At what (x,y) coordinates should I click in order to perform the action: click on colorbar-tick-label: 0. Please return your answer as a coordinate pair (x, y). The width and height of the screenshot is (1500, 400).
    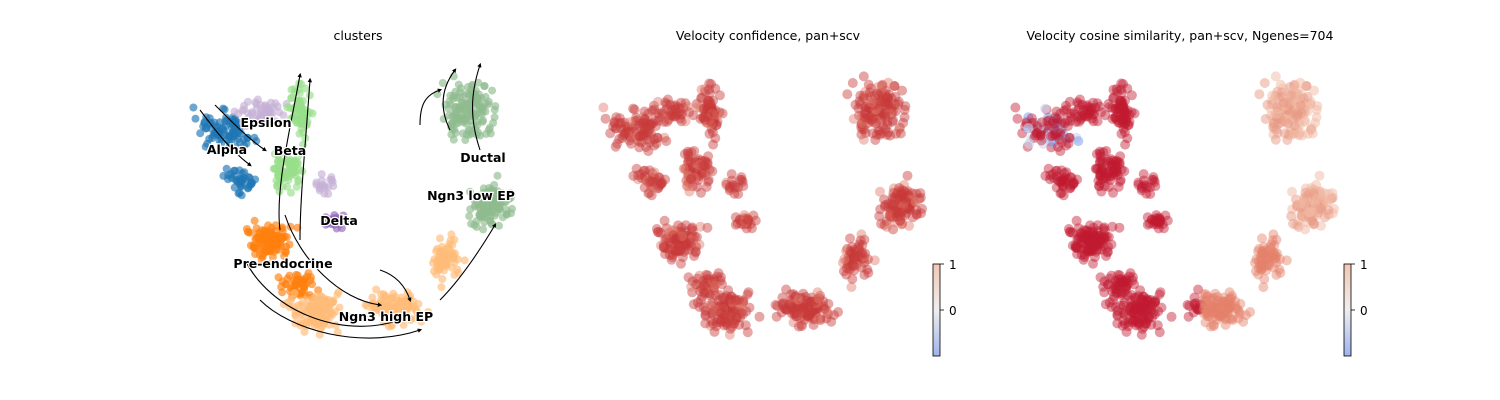
    Looking at the image, I should click on (1364, 311).